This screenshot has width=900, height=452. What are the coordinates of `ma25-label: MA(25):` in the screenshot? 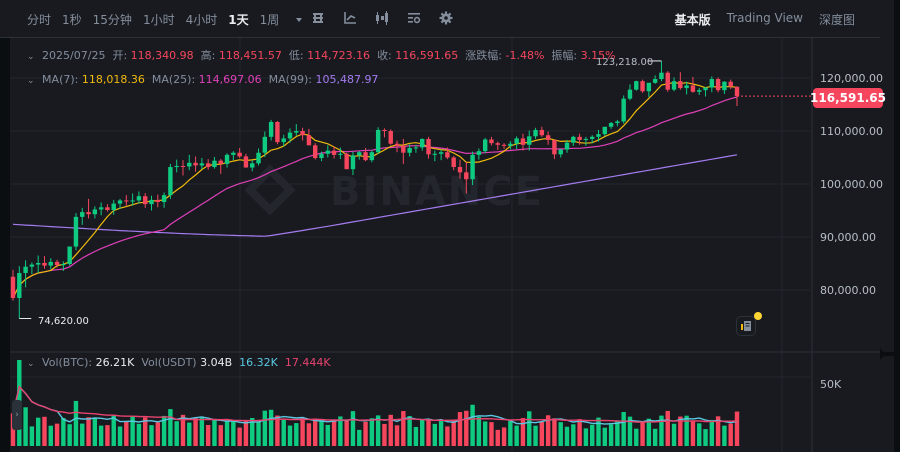 It's located at (173, 79).